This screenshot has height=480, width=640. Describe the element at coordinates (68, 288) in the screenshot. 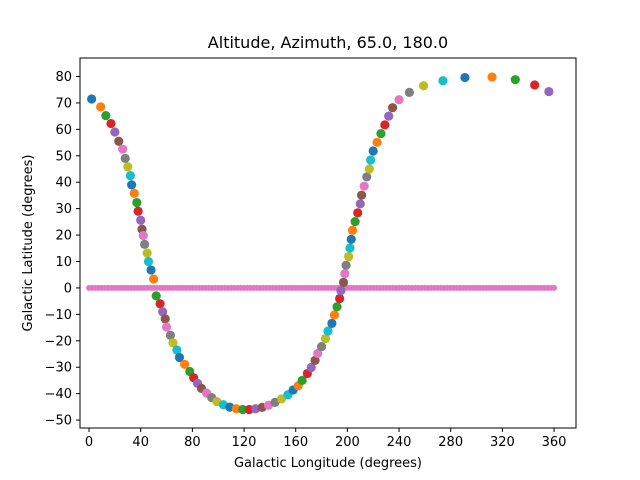

I see `y-tick-label: 0` at that location.